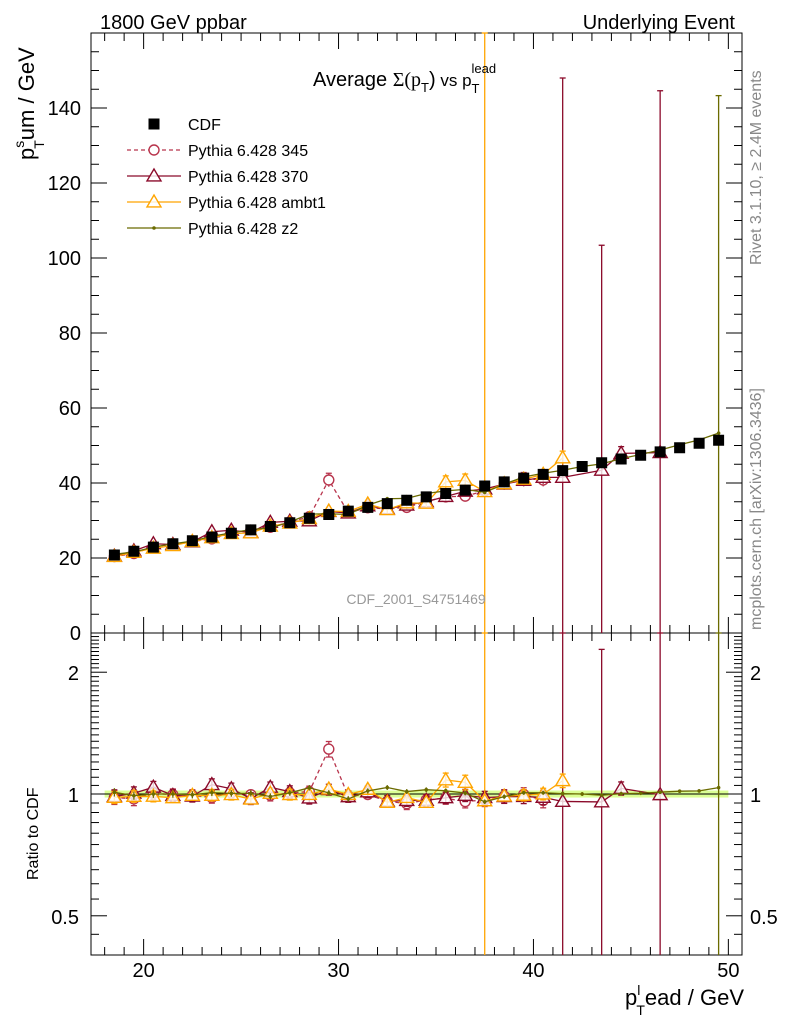 This screenshot has height=1024, width=786. What do you see at coordinates (64, 109) in the screenshot?
I see `y-tick-label: 140` at bounding box center [64, 109].